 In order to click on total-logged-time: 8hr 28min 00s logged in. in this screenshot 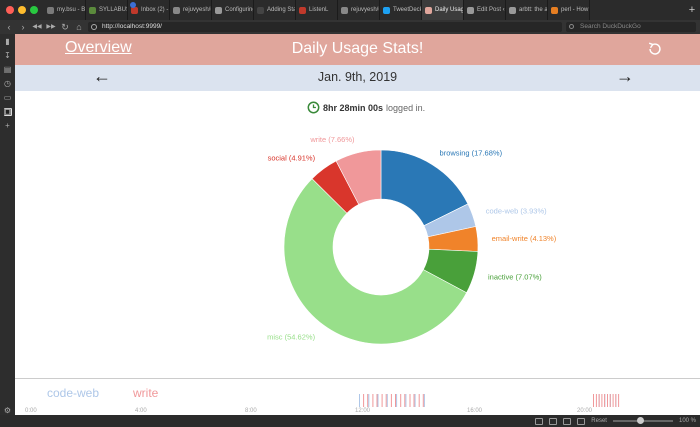, I will do `click(366, 107)`.